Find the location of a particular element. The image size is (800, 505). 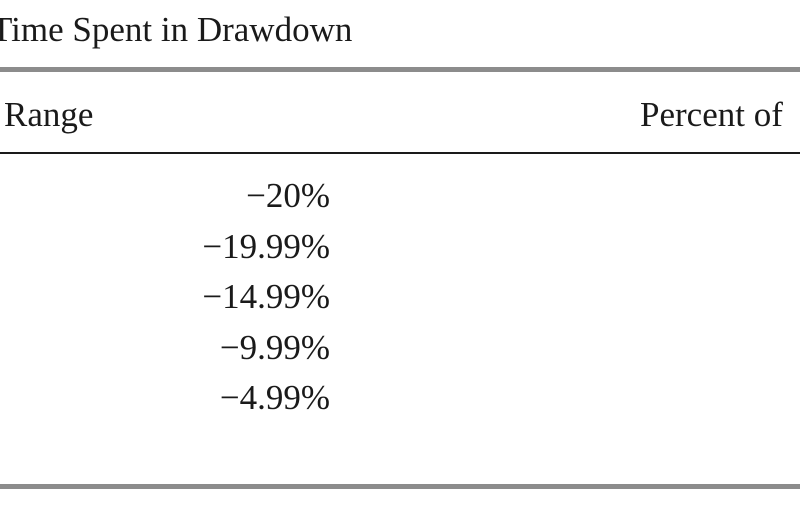

column-header: Percent of is located at coordinates (711, 114).